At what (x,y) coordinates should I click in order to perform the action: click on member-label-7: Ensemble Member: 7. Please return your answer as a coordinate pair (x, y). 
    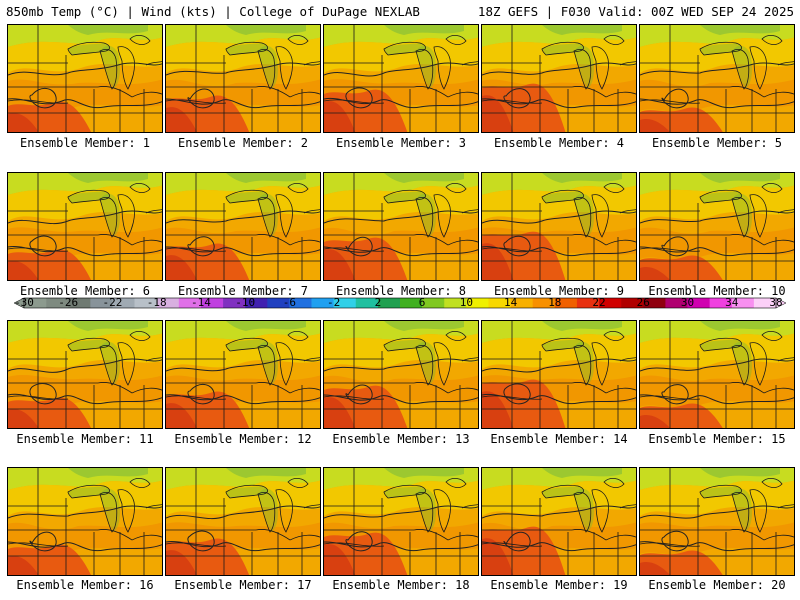
    Looking at the image, I should click on (243, 291).